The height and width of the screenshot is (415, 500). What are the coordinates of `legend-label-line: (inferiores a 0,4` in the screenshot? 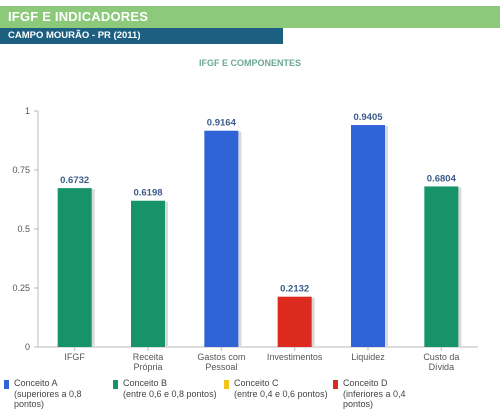 It's located at (374, 393).